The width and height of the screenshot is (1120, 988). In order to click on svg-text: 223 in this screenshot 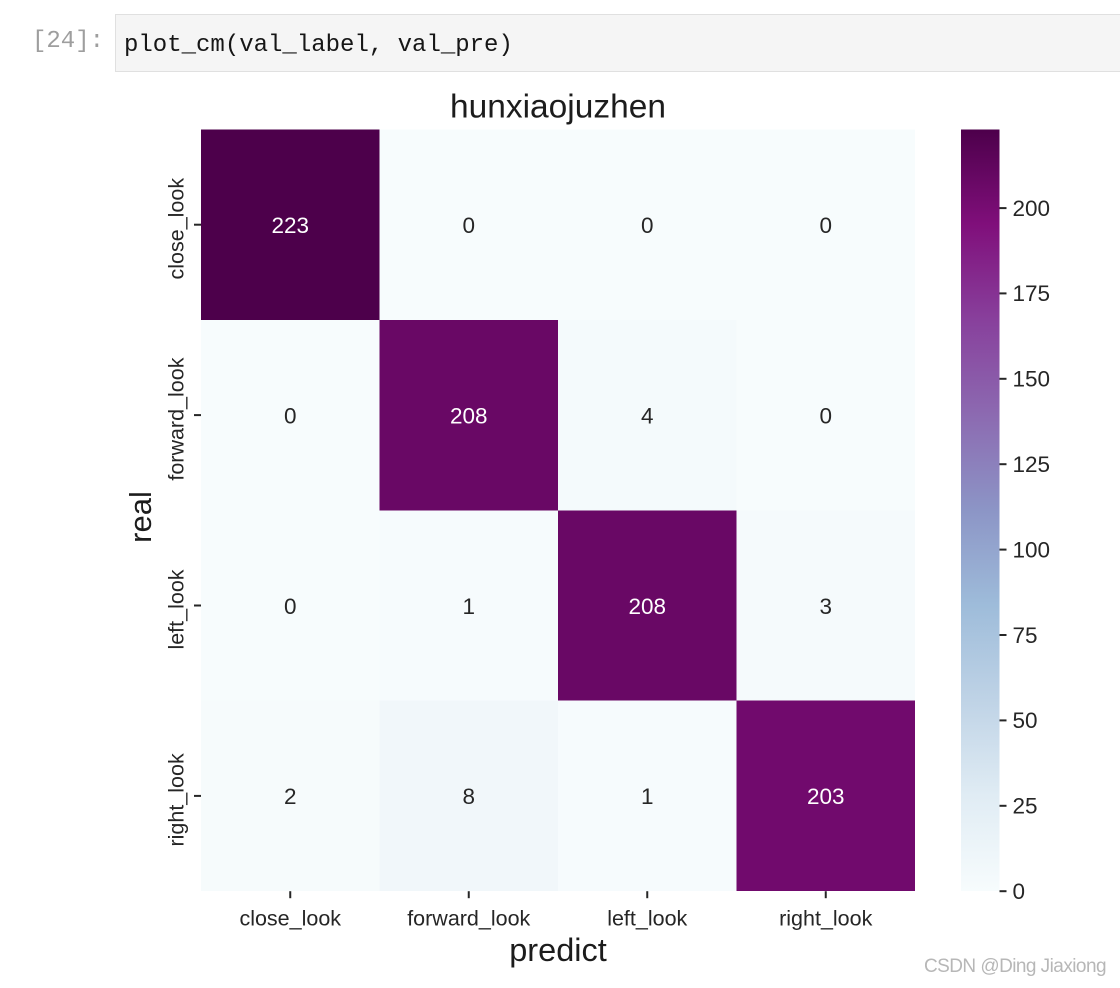, I will do `click(290, 225)`.